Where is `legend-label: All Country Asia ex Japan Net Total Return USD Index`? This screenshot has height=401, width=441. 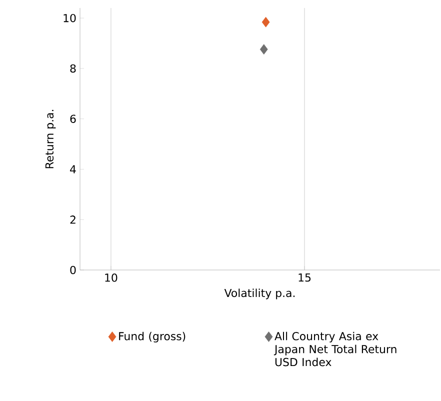 legend-label: All Country Asia ex Japan Net Total Return USD Index is located at coordinates (335, 349).